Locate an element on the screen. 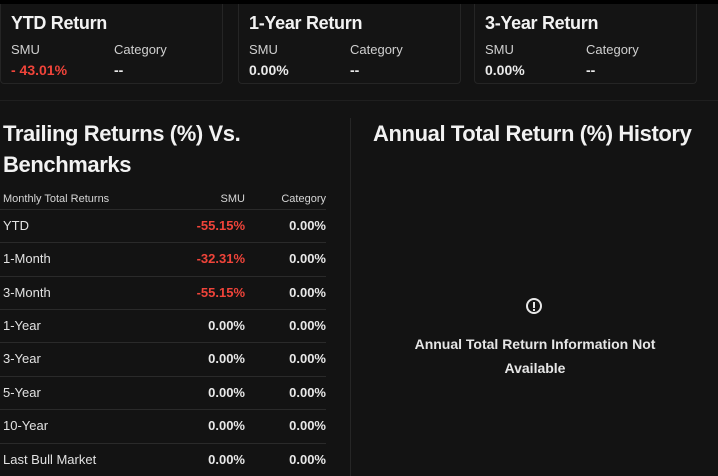 The width and height of the screenshot is (718, 476). trailing-returns-title: Trailing Returns (%) Vs. Benchmarks is located at coordinates (122, 149).